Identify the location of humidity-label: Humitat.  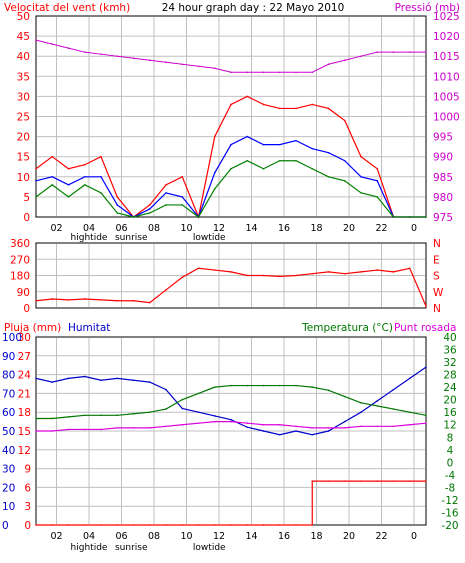
(89, 328).